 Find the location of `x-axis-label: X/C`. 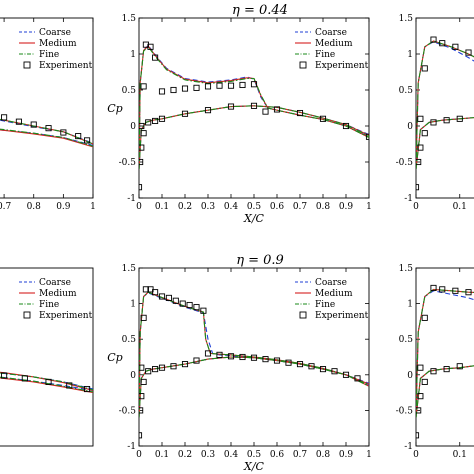

x-axis-label: X/C is located at coordinates (254, 466).